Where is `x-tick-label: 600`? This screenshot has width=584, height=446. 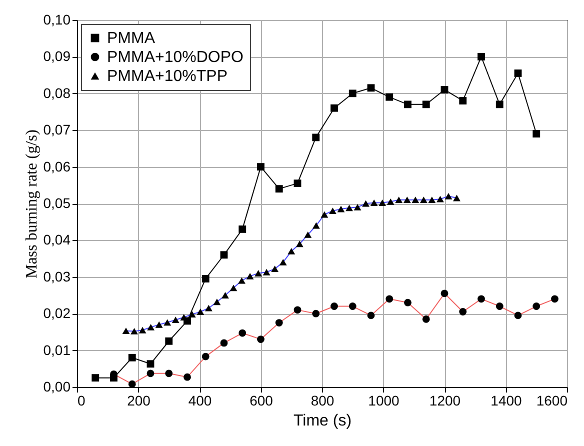
x-tick-label: 600 is located at coordinates (262, 400).